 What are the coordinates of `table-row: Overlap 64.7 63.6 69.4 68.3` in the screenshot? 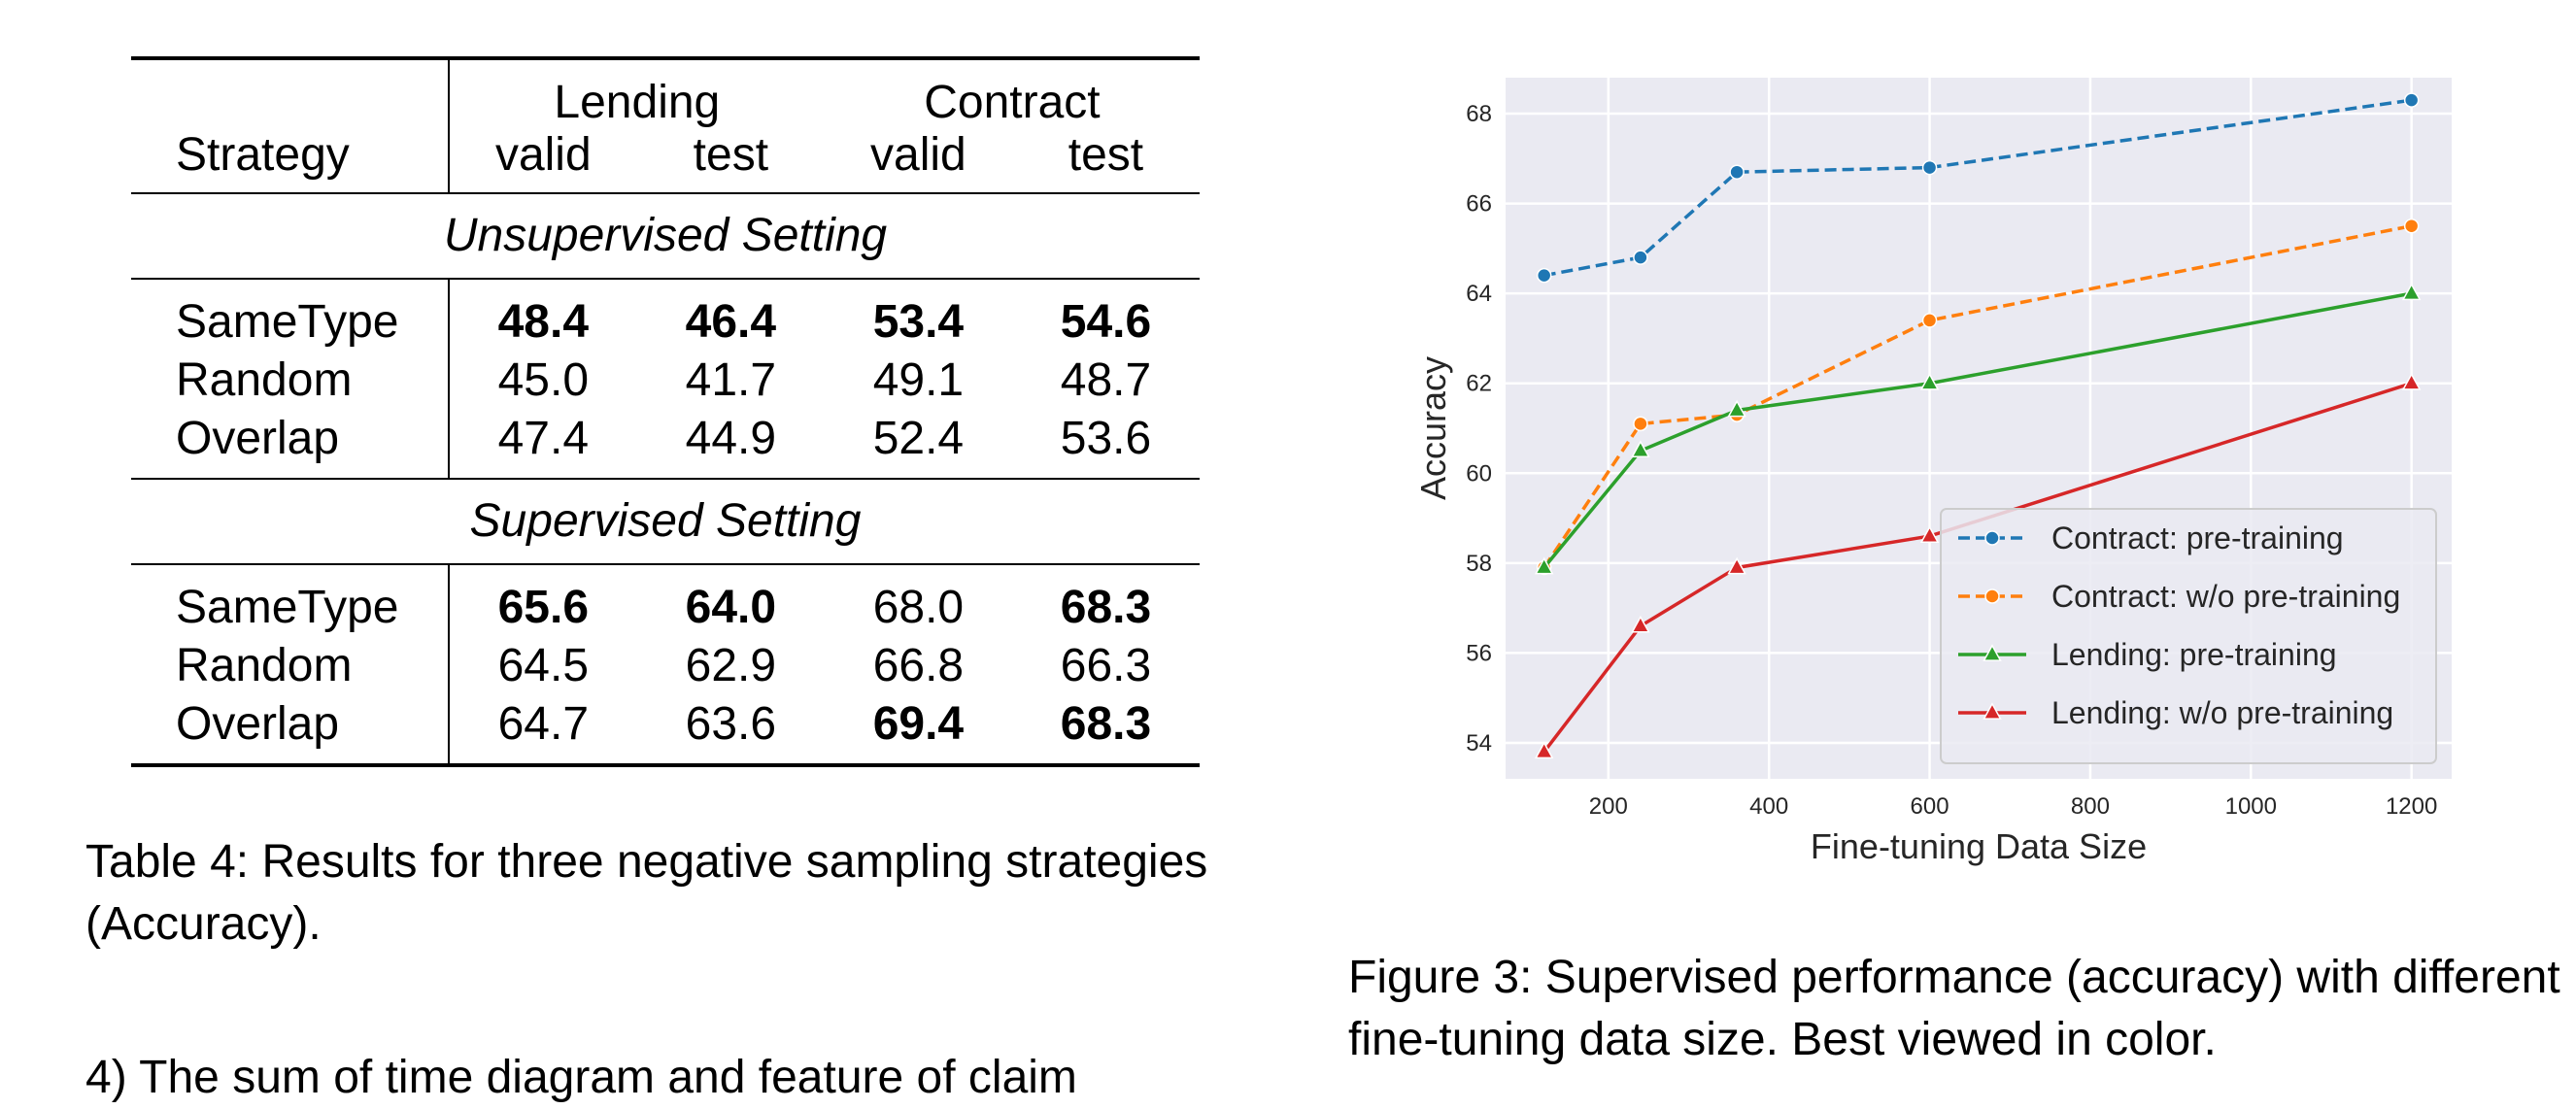 It's located at (665, 731).